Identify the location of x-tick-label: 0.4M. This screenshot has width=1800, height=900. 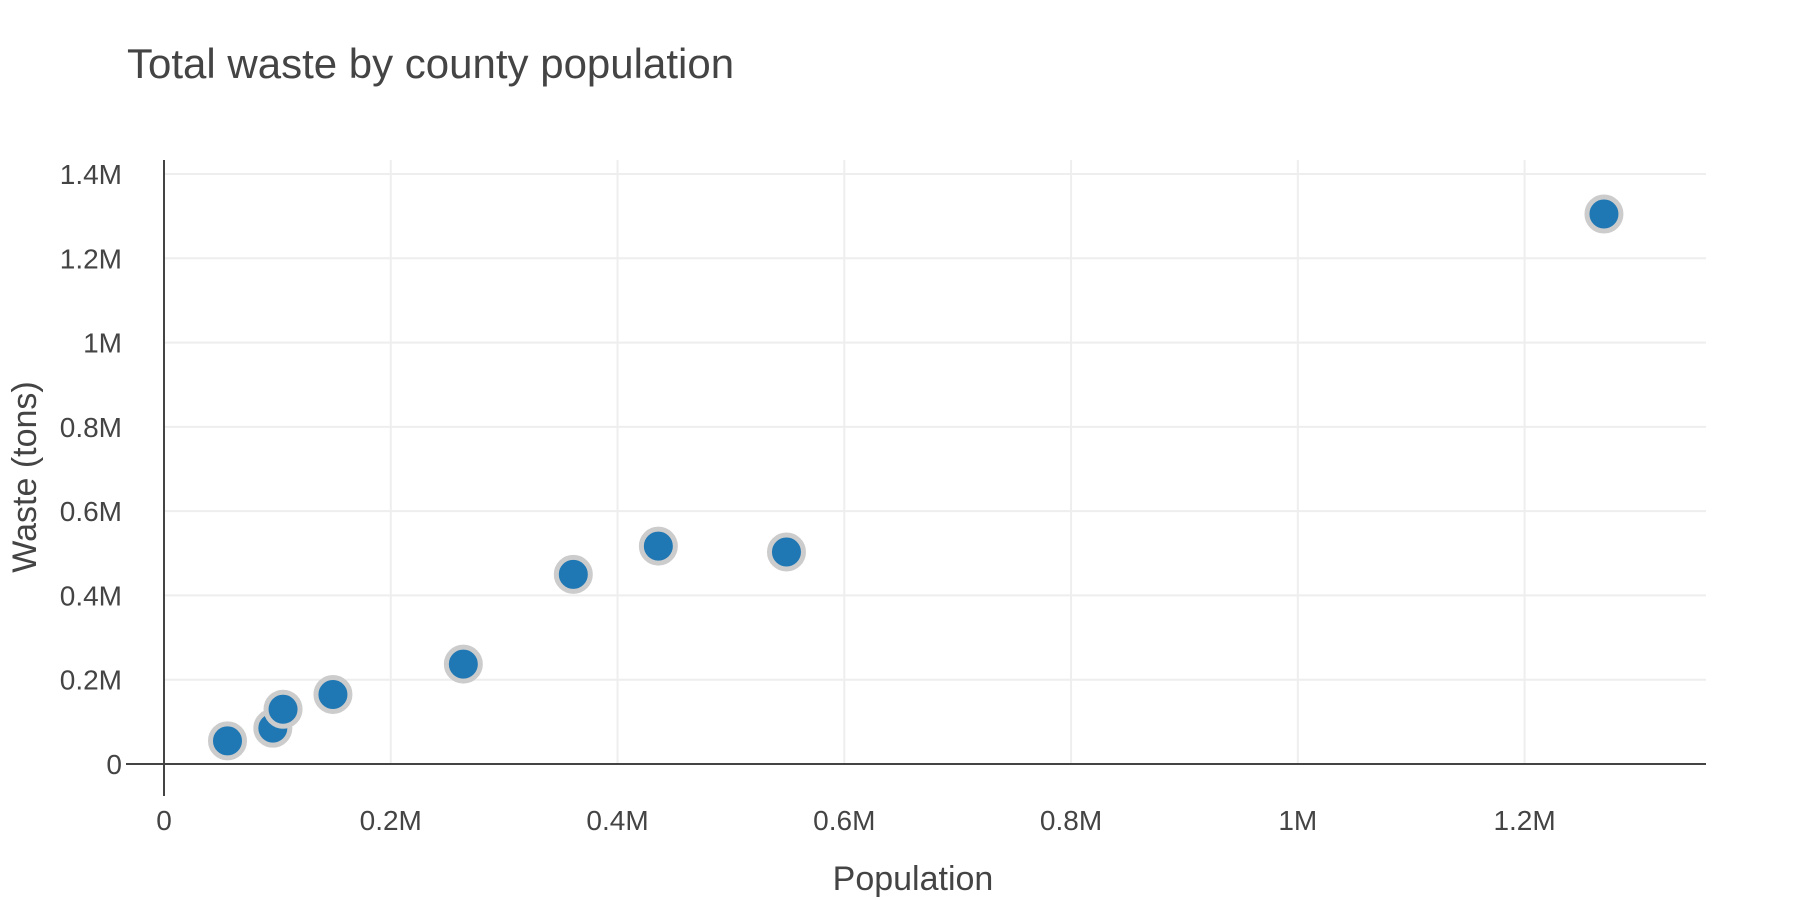
(617, 820).